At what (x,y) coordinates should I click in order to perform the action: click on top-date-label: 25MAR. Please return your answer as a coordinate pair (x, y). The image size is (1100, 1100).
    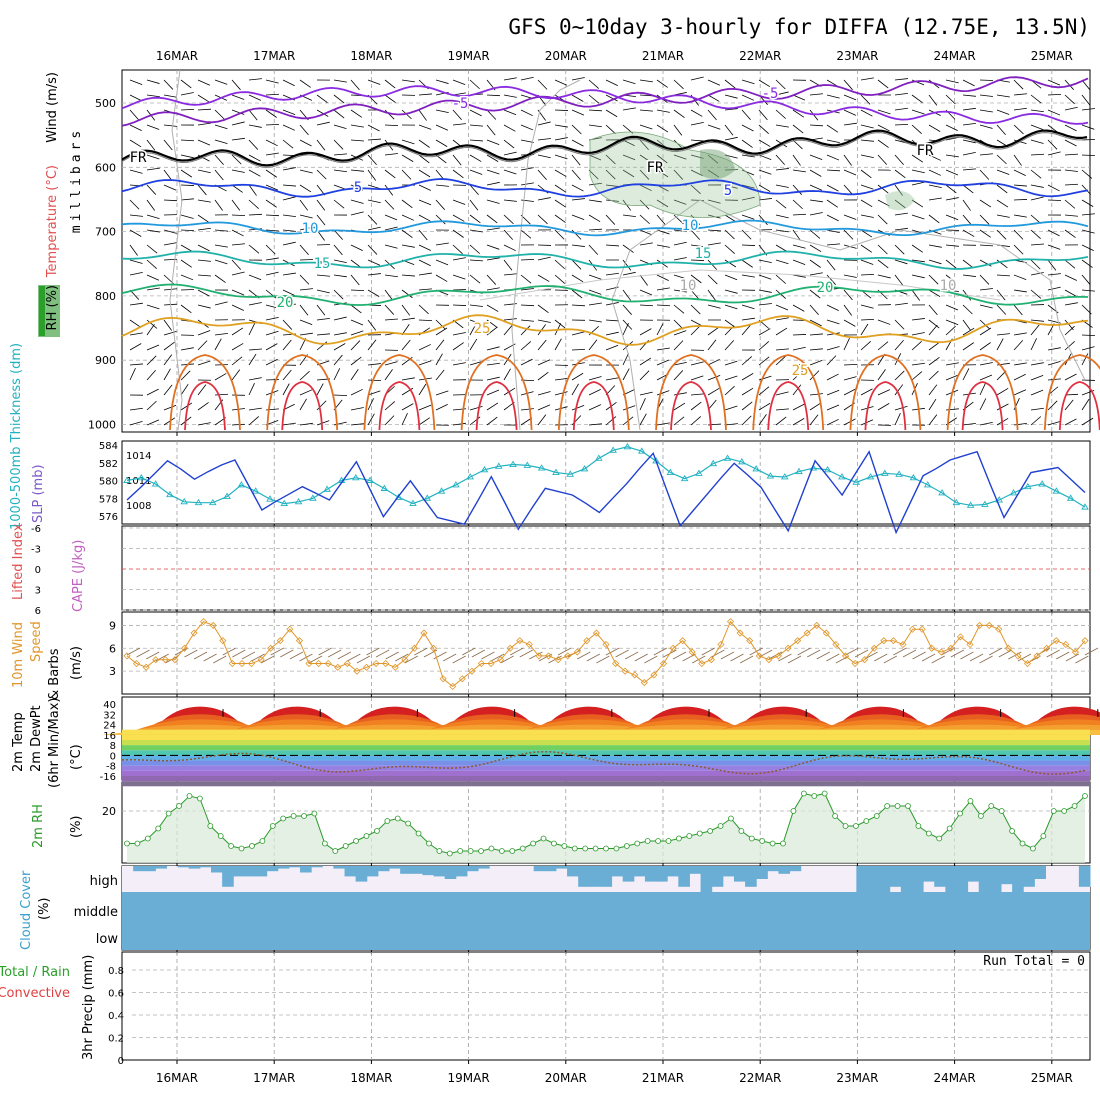
    Looking at the image, I should click on (1052, 56).